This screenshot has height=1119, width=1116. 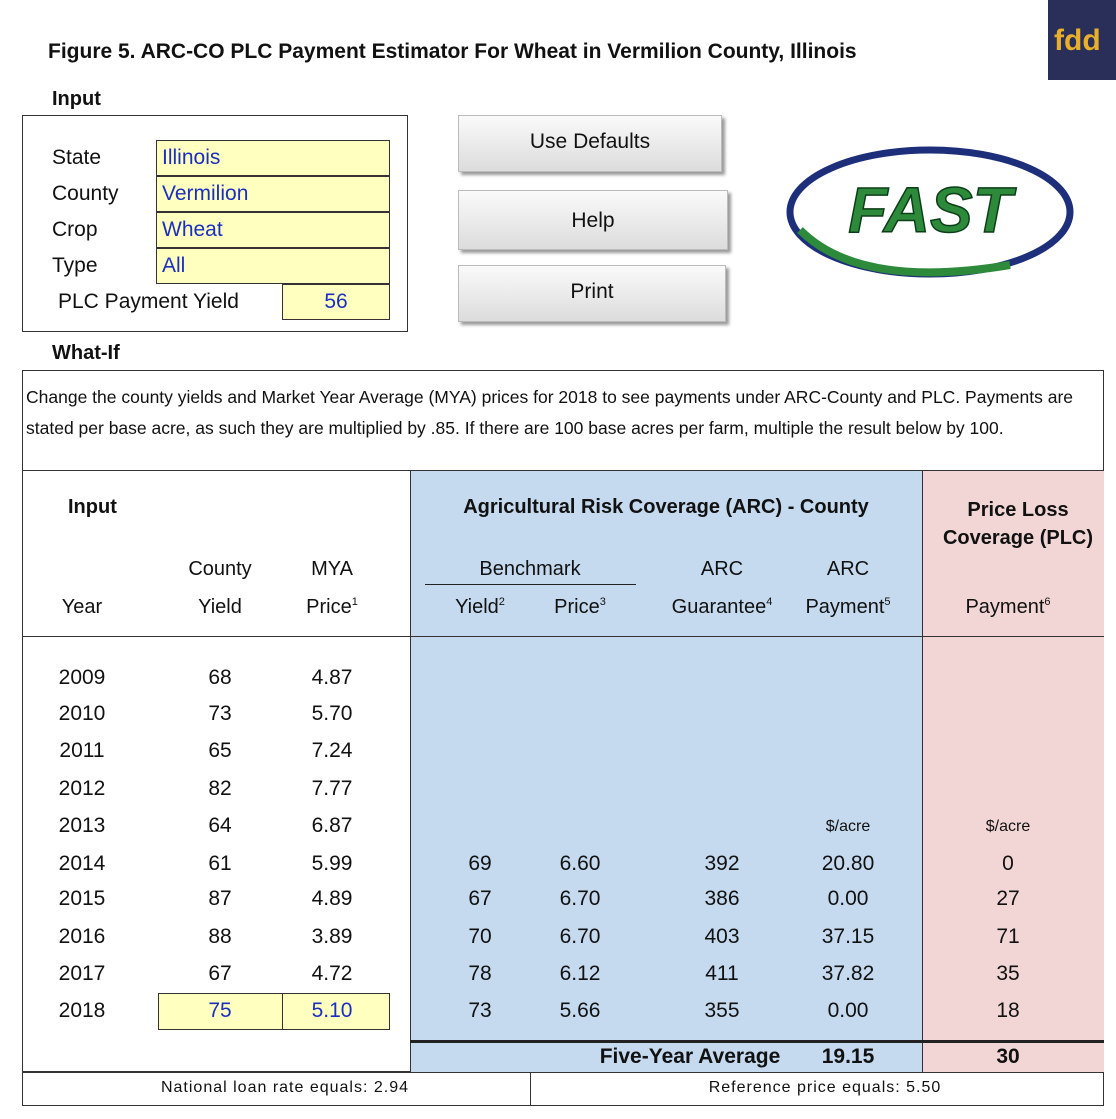 What do you see at coordinates (273, 158) in the screenshot?
I see `field-value: Illinois` at bounding box center [273, 158].